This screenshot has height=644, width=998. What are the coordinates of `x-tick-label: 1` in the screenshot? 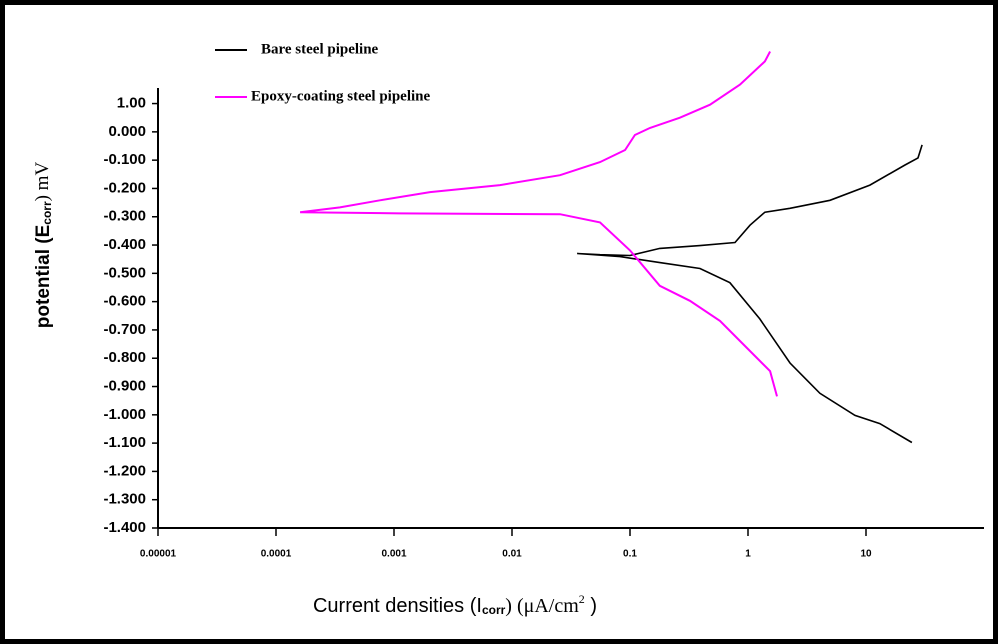 It's located at (748, 554).